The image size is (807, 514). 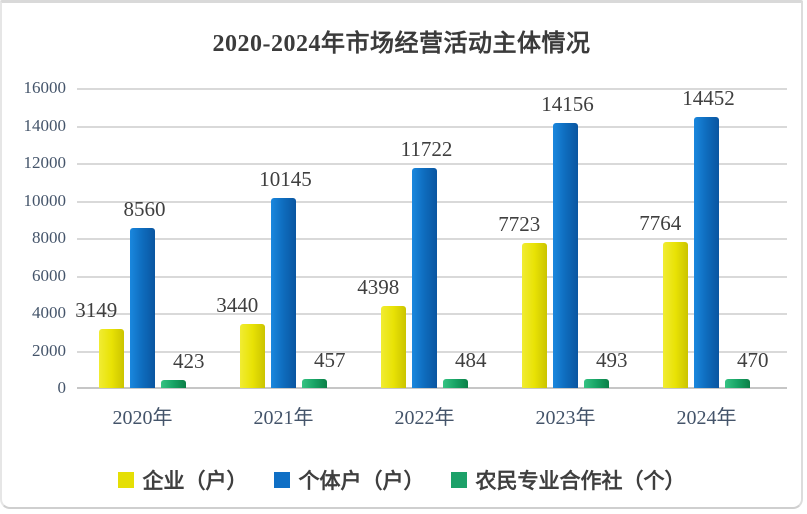 I want to click on bar-data-label: 423, so click(x=189, y=361).